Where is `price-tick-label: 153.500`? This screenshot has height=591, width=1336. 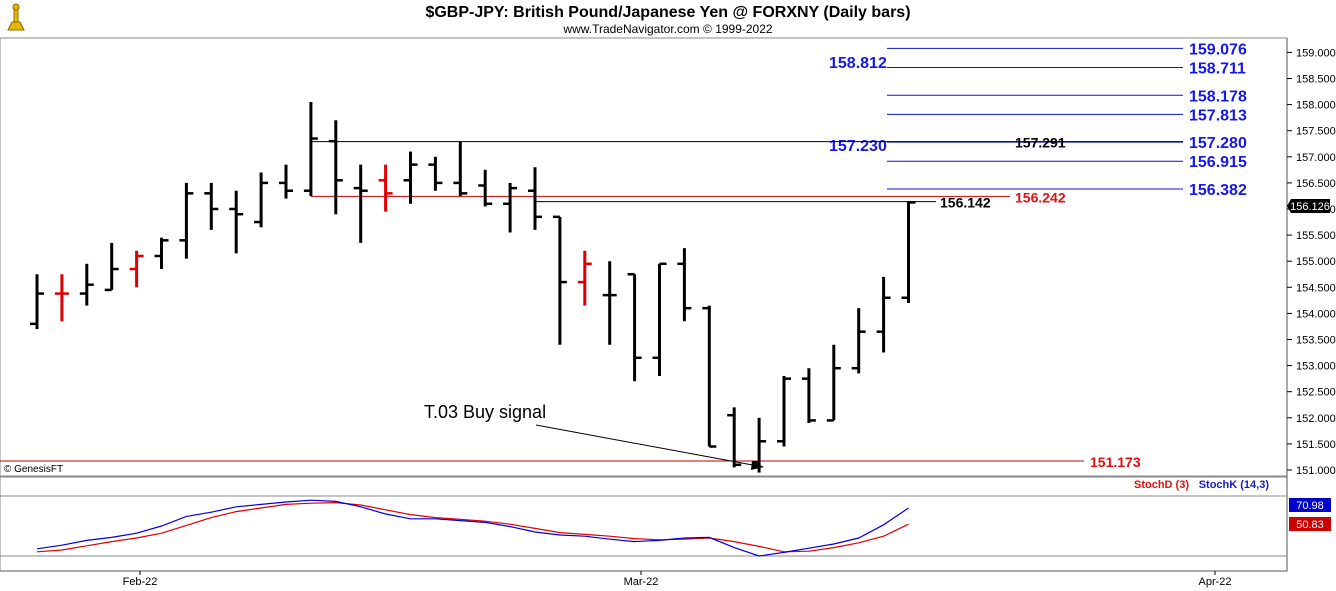 price-tick-label: 153.500 is located at coordinates (1316, 341).